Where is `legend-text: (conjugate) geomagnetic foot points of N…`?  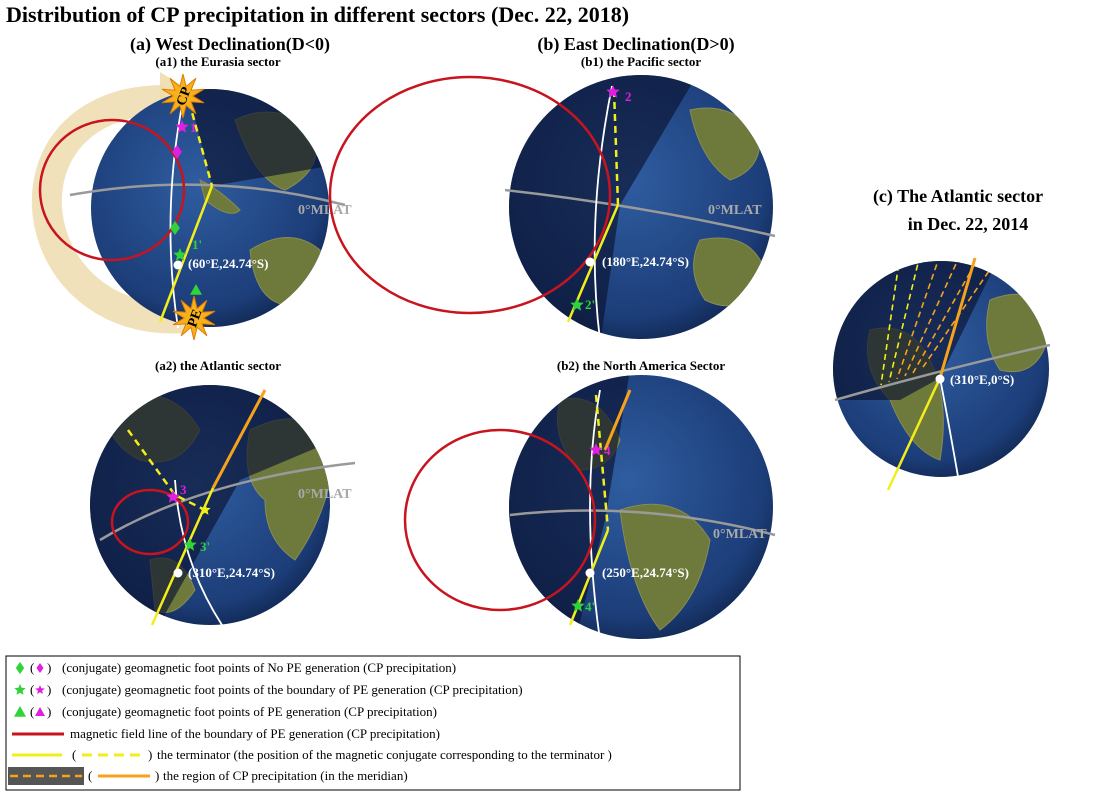
legend-text: (conjugate) geomagnetic foot points of N… is located at coordinates (259, 667).